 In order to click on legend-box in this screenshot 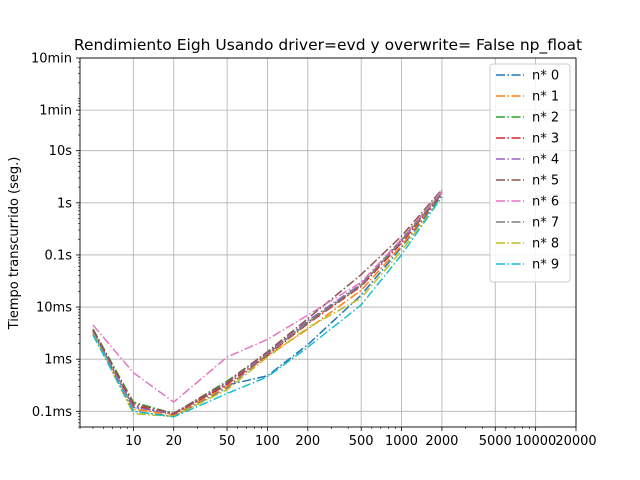, I will do `click(530, 173)`.